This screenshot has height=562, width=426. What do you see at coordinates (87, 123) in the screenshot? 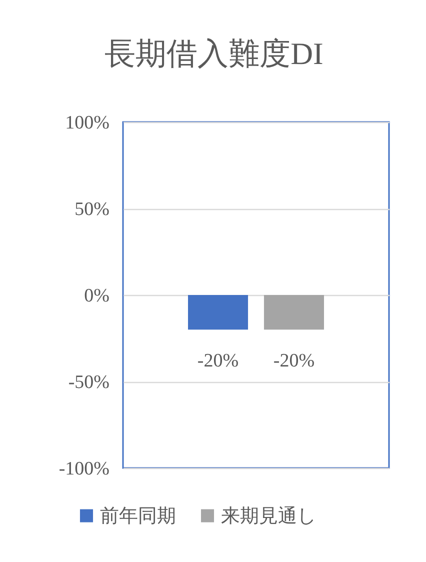
I see `y-tick-label: 100%` at bounding box center [87, 123].